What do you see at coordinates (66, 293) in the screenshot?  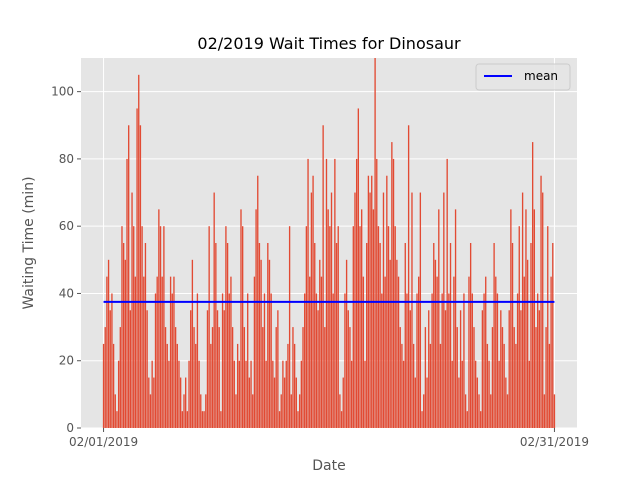 I see `y-tick-label: 40` at bounding box center [66, 293].